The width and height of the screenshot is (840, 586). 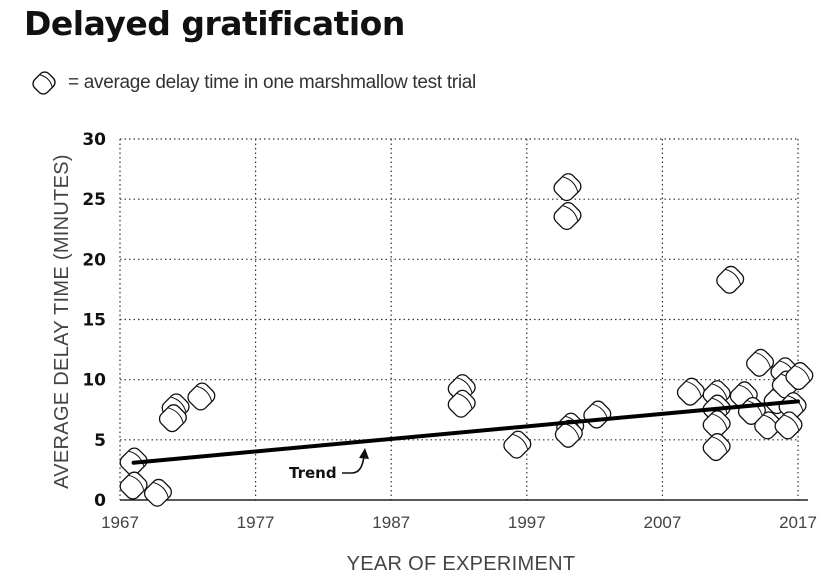 I want to click on x-tick-label: 1977, so click(x=256, y=522).